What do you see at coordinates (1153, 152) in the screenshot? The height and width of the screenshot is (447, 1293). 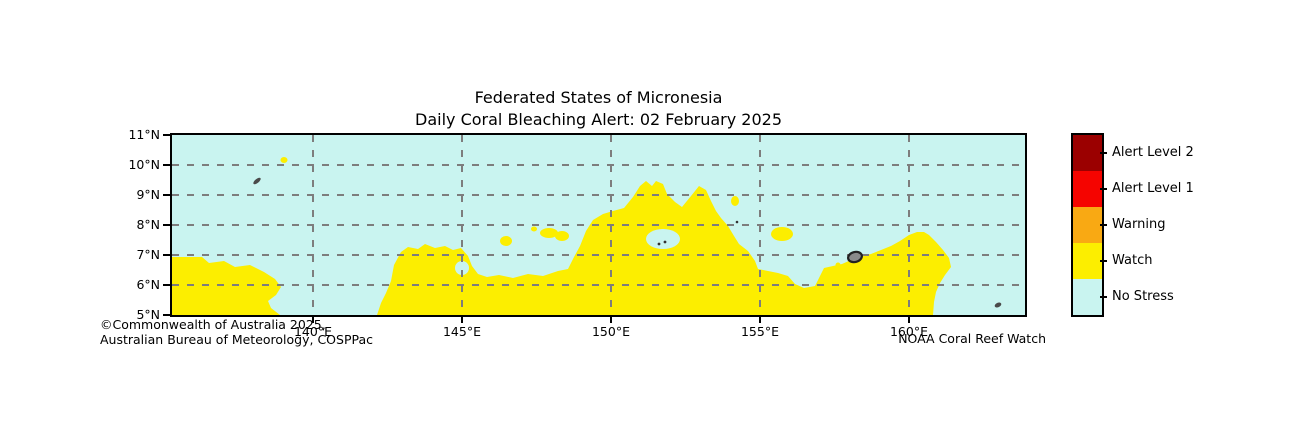 I see `legend-item-label: Alert Level 2` at bounding box center [1153, 152].